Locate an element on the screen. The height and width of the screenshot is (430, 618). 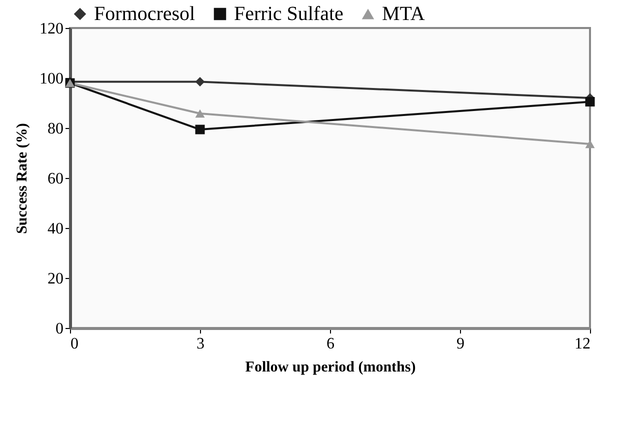
x-tick-label: 9 is located at coordinates (460, 344).